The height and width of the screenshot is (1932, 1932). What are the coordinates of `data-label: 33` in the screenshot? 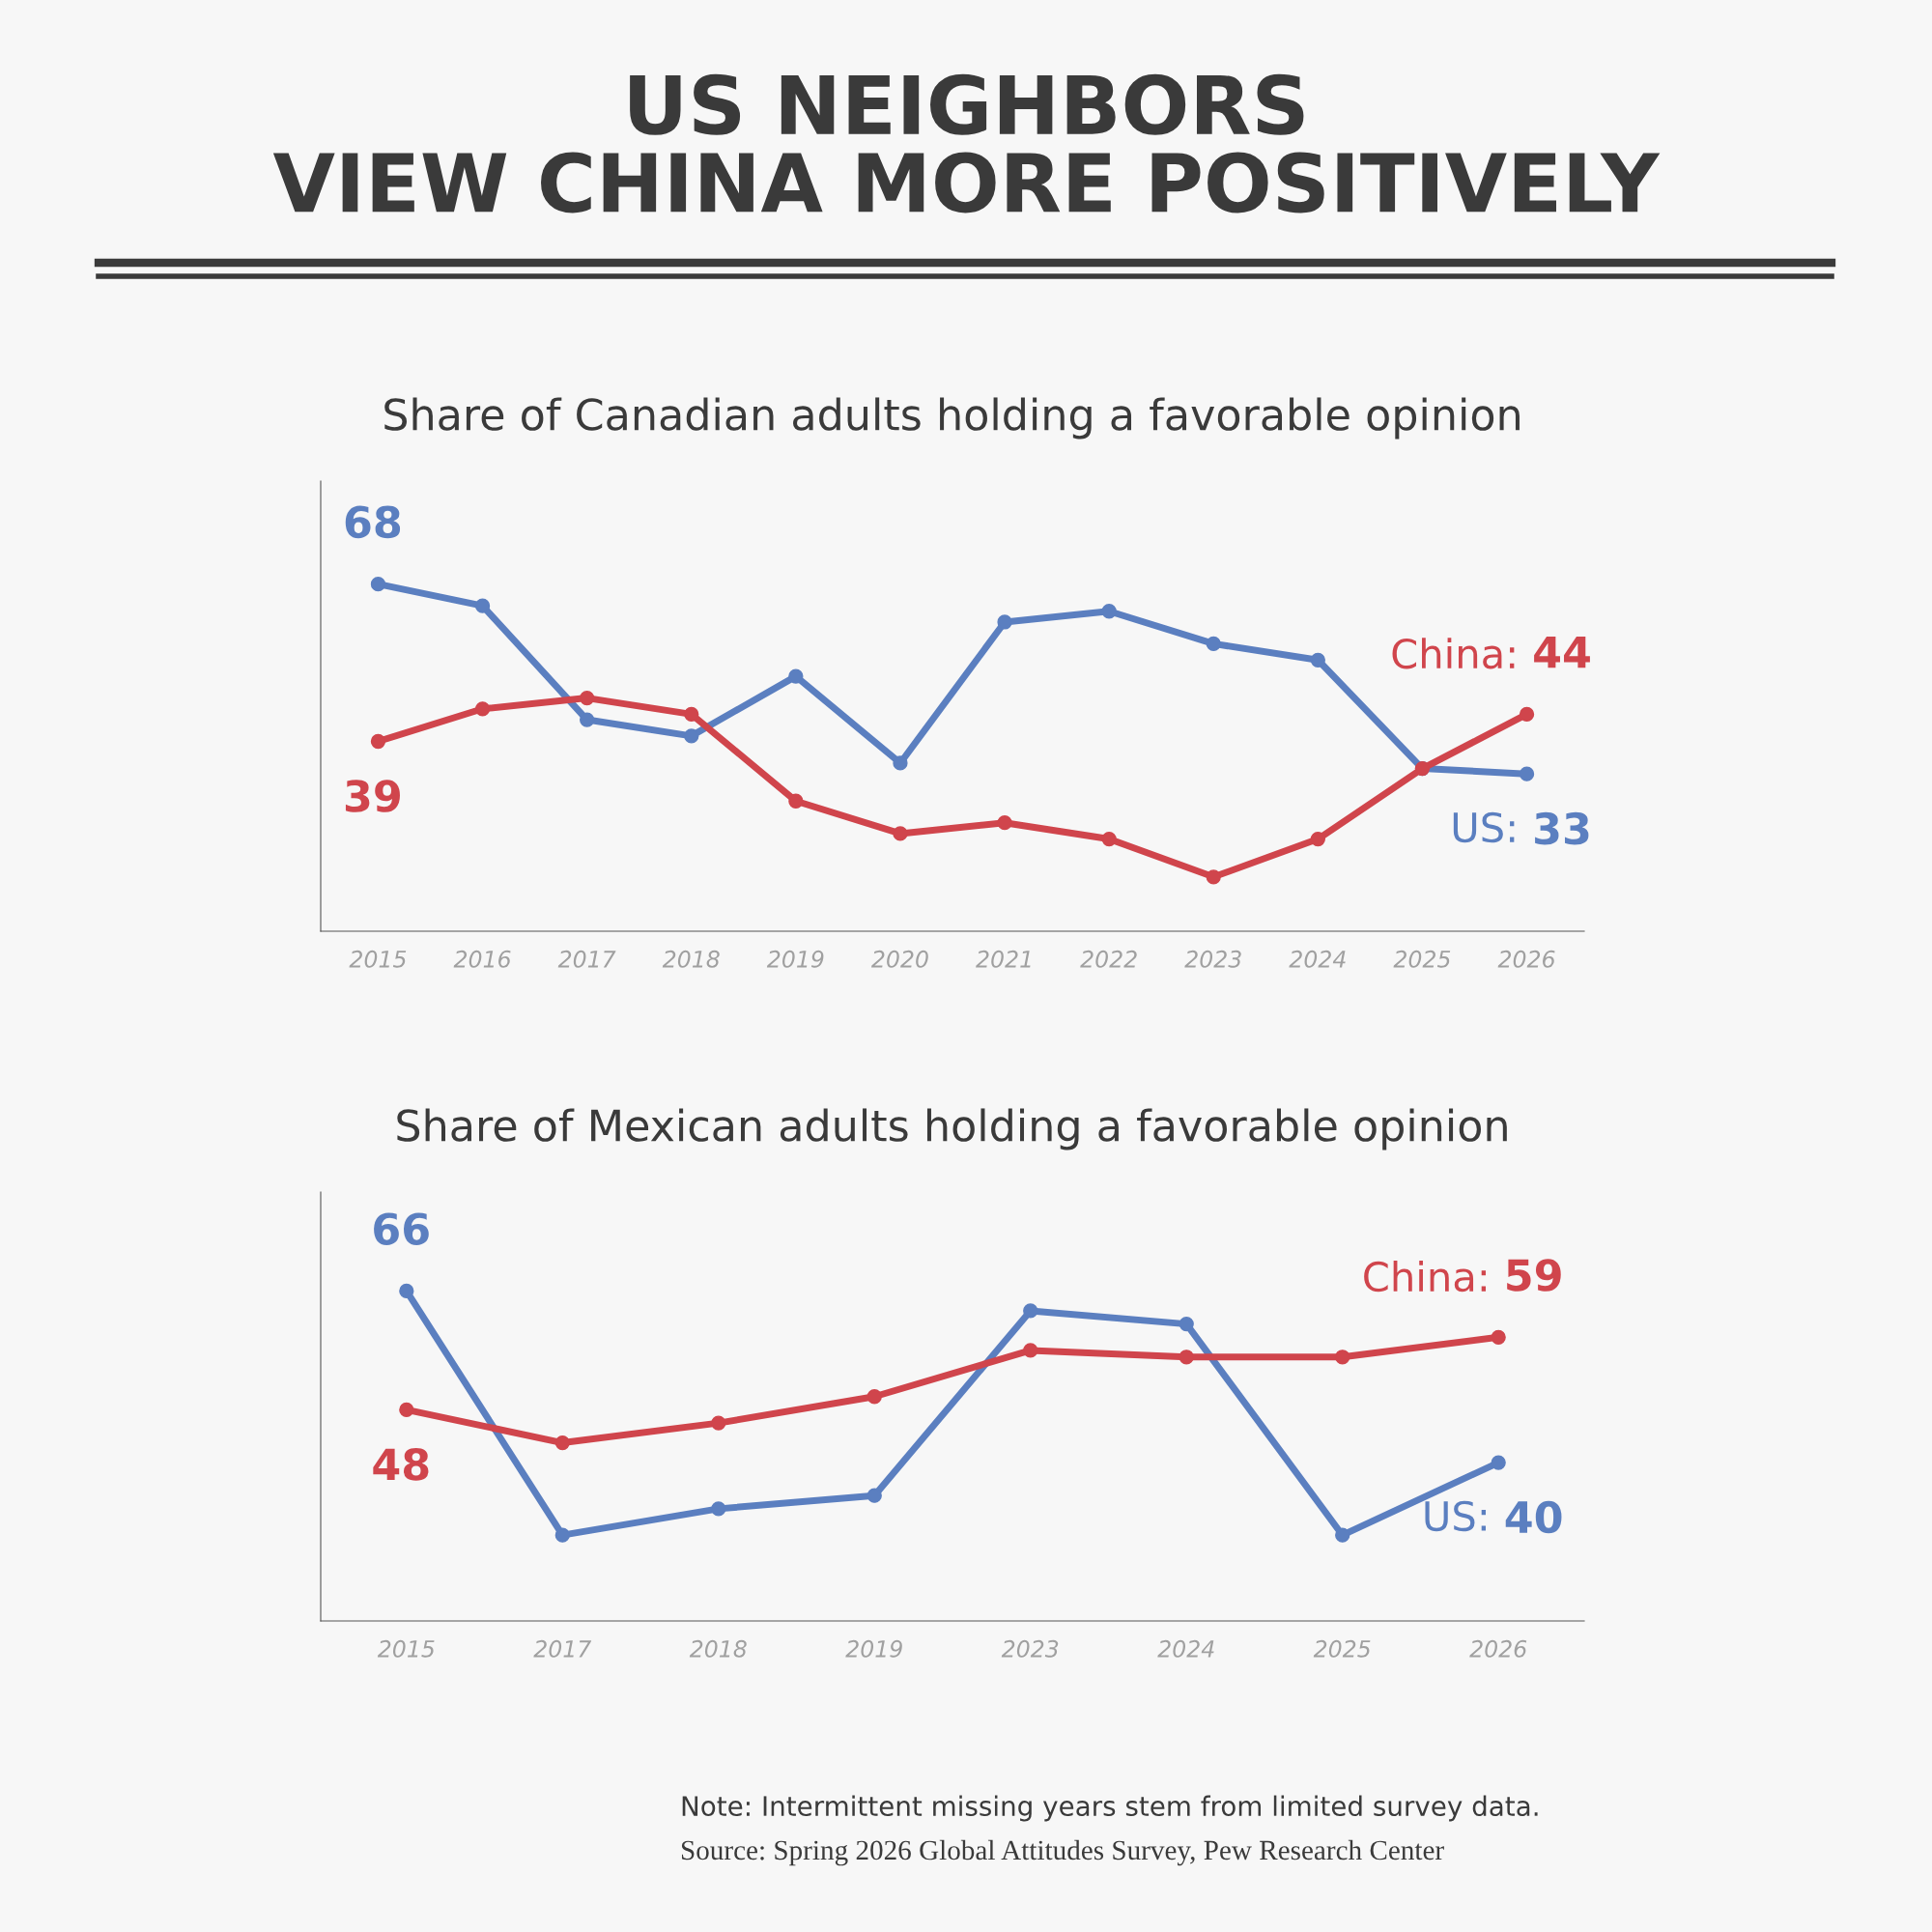 It's located at (1562, 828).